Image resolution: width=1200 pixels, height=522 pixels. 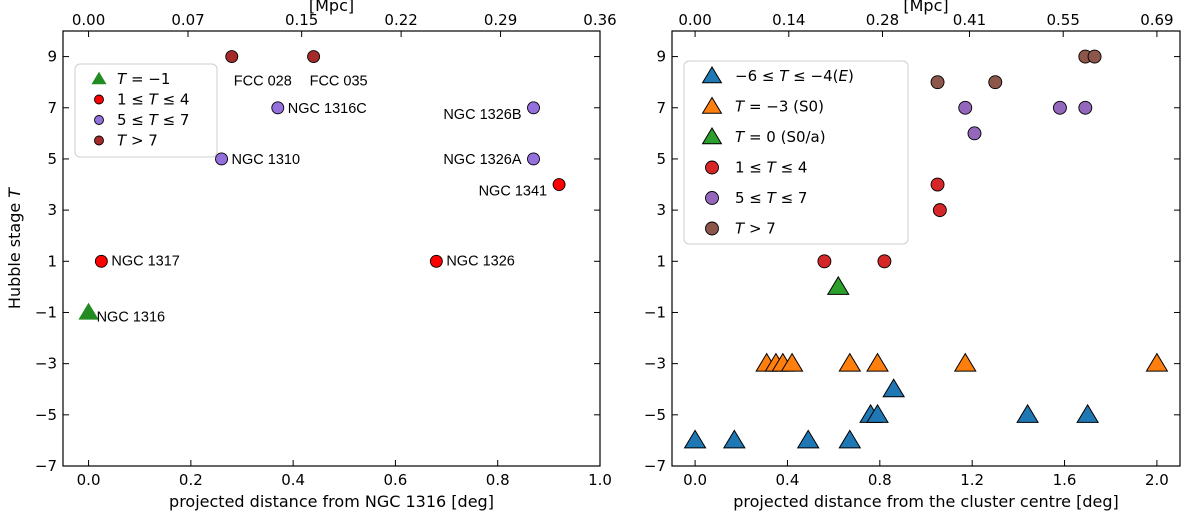 I want to click on top-tick-label: 0.22, so click(x=400, y=20).